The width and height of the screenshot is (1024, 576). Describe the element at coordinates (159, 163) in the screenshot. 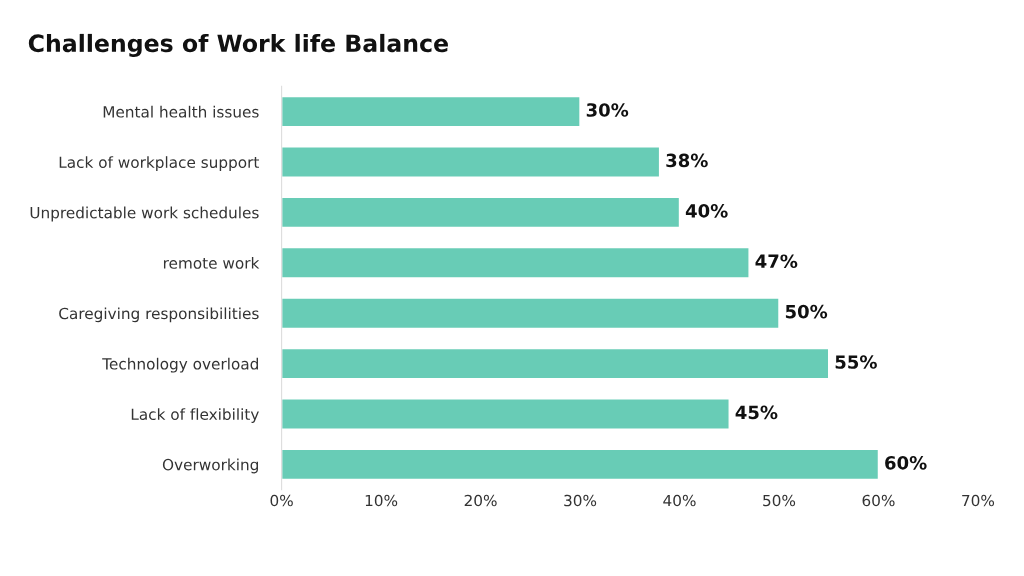

I see `y-tick-label: Lack of workplace support` at that location.